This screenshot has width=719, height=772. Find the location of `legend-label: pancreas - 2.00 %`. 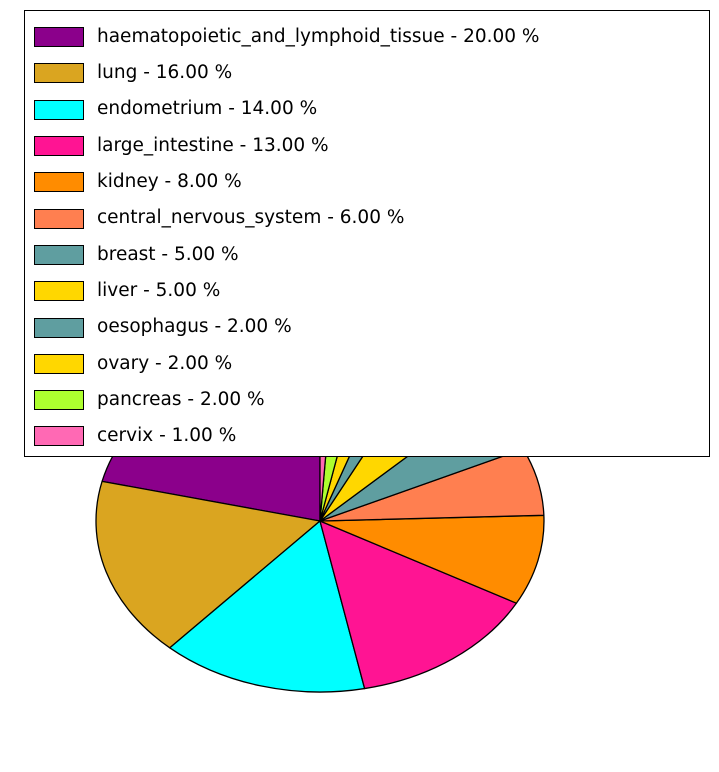

legend-label: pancreas - 2.00 % is located at coordinates (181, 399).